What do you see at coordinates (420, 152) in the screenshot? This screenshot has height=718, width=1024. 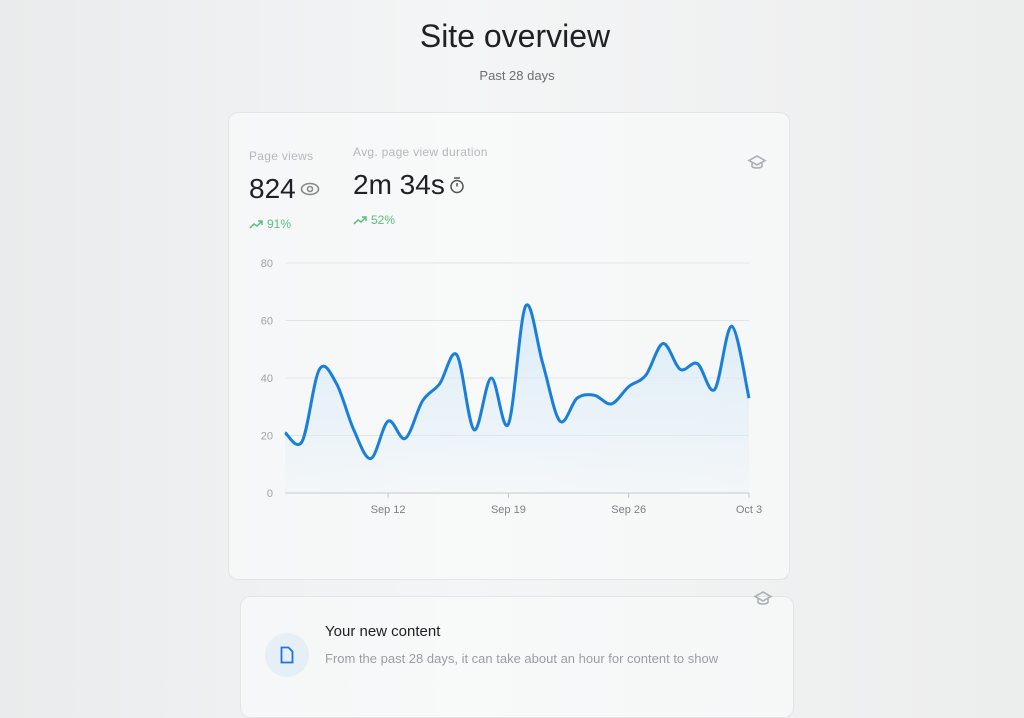 I see `metric-label: Avg. page view duration` at bounding box center [420, 152].